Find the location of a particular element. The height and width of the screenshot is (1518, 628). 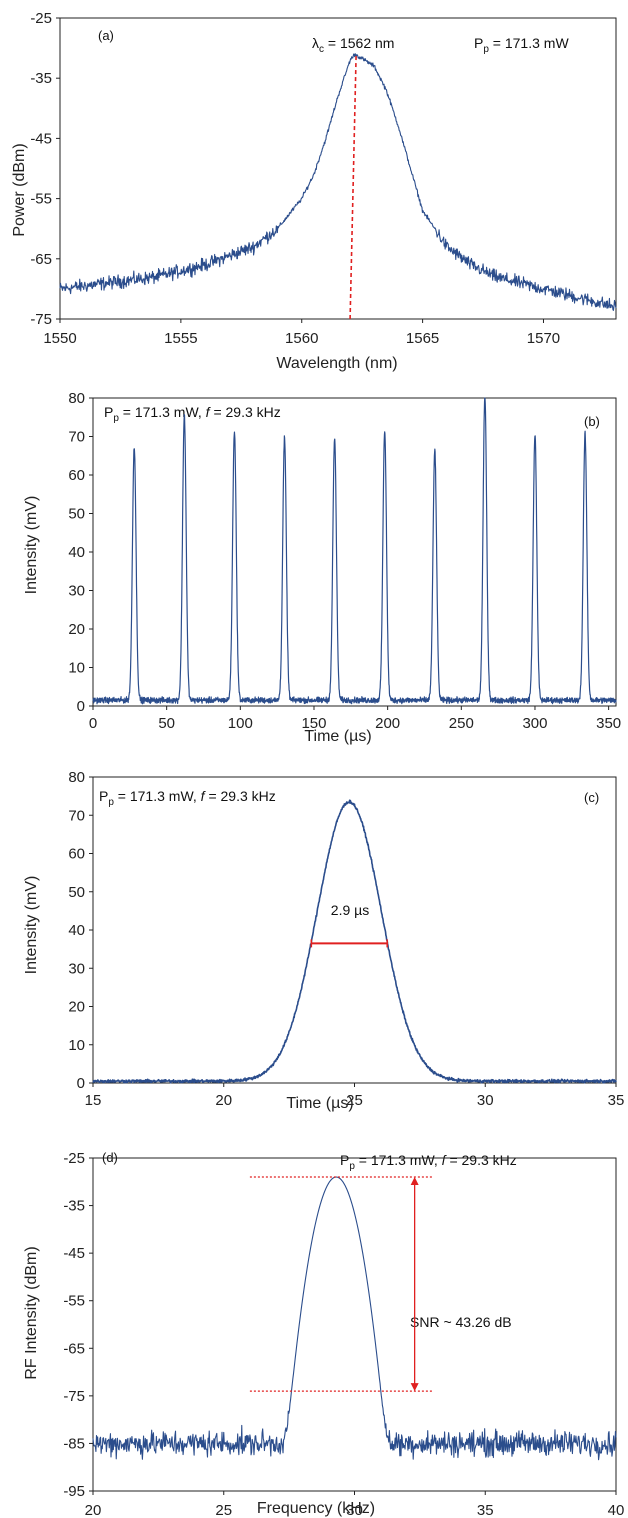

panel-d-x-ticks: 20 25 30 35 40 is located at coordinates (355, 1504).